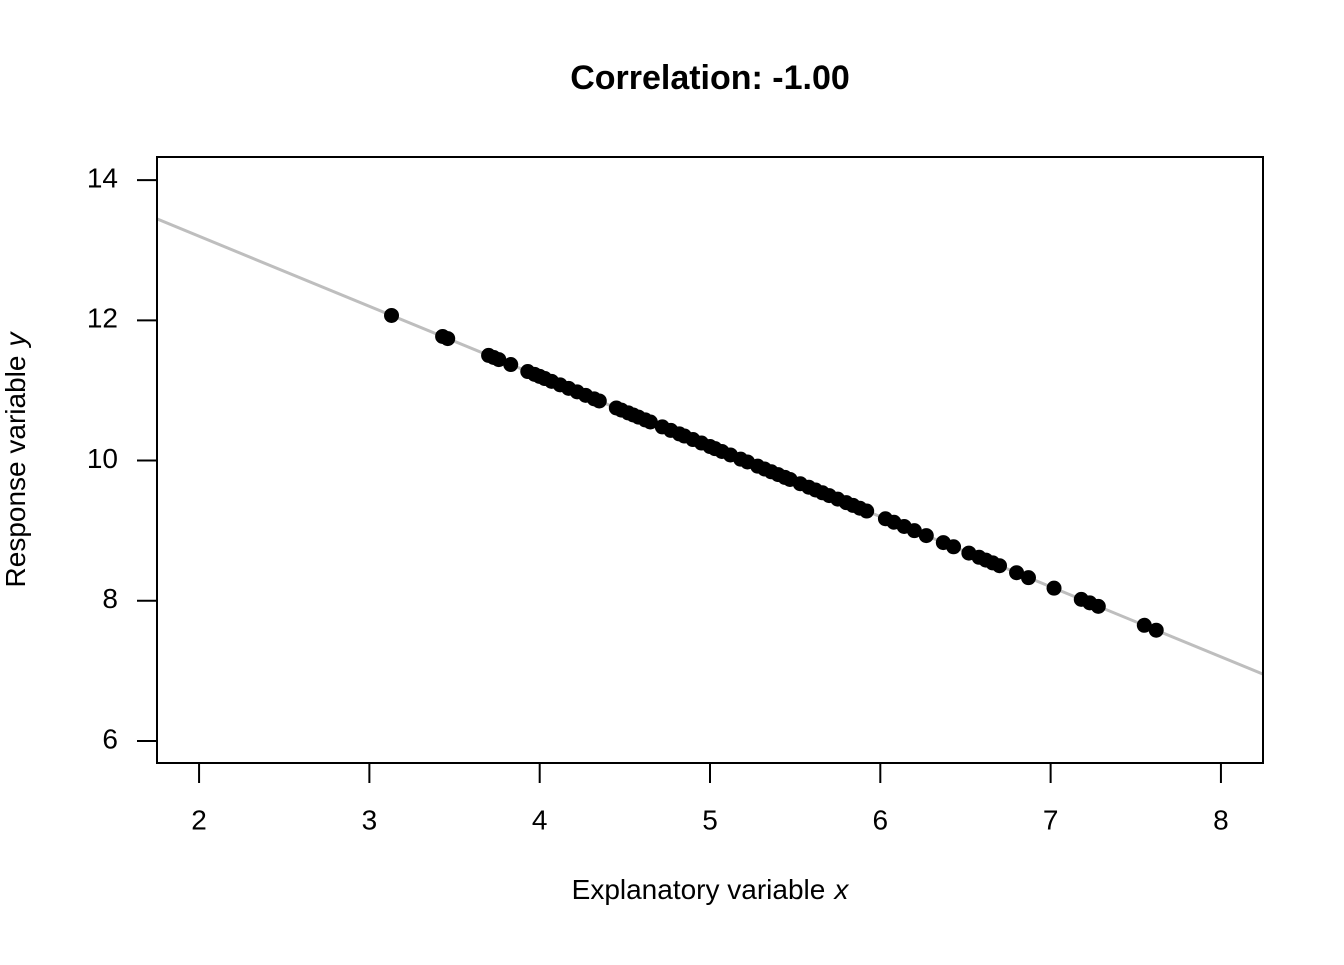 The height and width of the screenshot is (965, 1344). What do you see at coordinates (1221, 819) in the screenshot?
I see `x-tick-label: 8` at bounding box center [1221, 819].